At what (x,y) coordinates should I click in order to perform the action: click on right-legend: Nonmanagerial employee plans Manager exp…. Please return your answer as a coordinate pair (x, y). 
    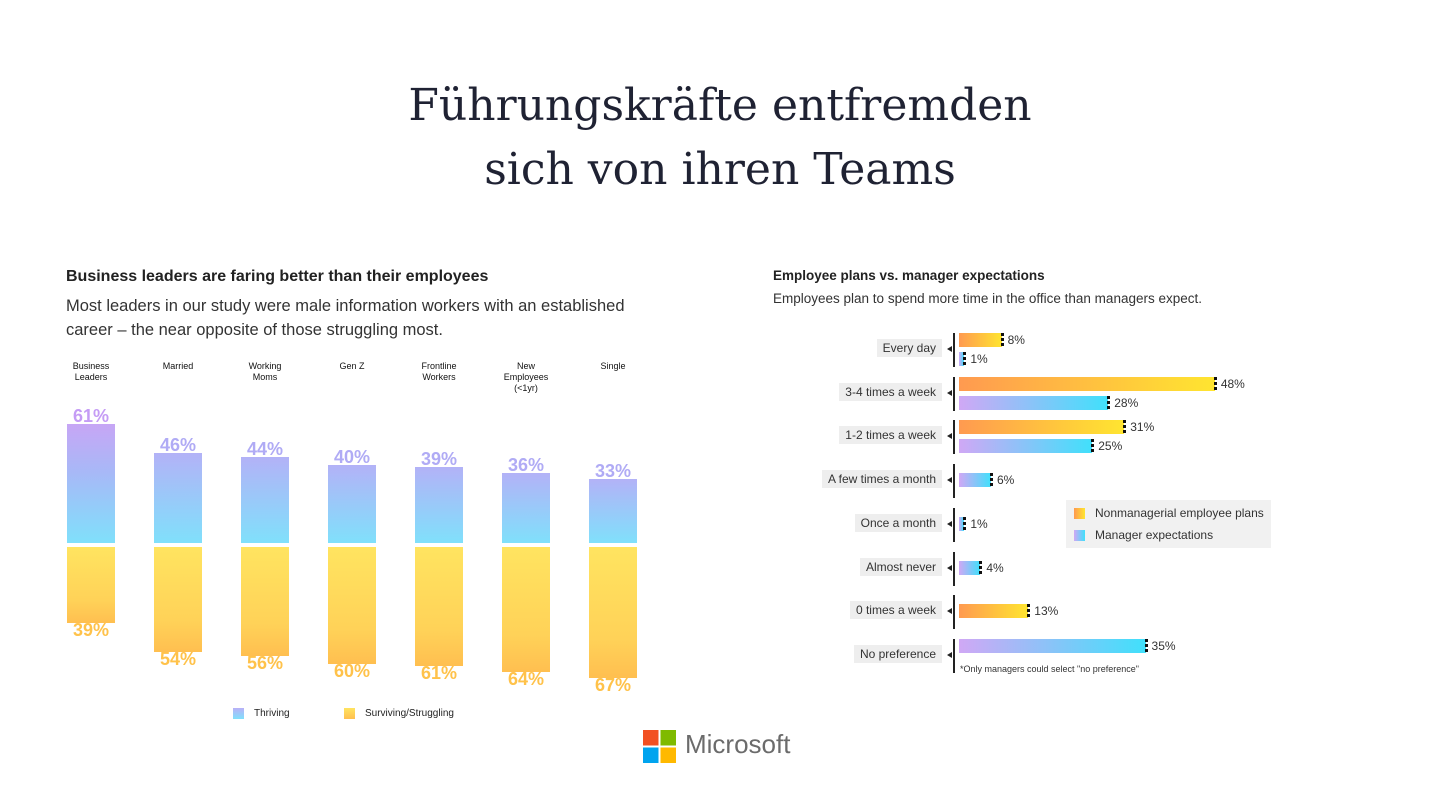
    Looking at the image, I should click on (1168, 524).